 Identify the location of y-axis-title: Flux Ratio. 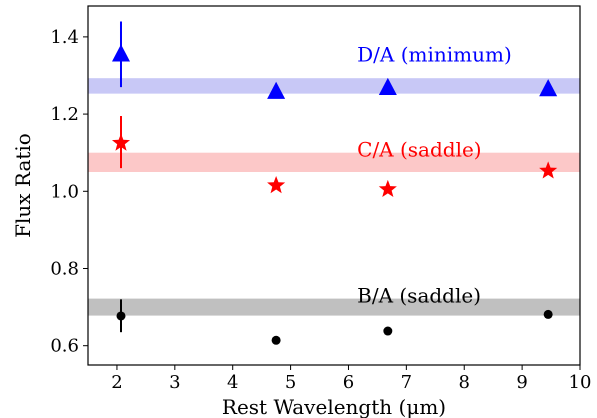
(23, 185).